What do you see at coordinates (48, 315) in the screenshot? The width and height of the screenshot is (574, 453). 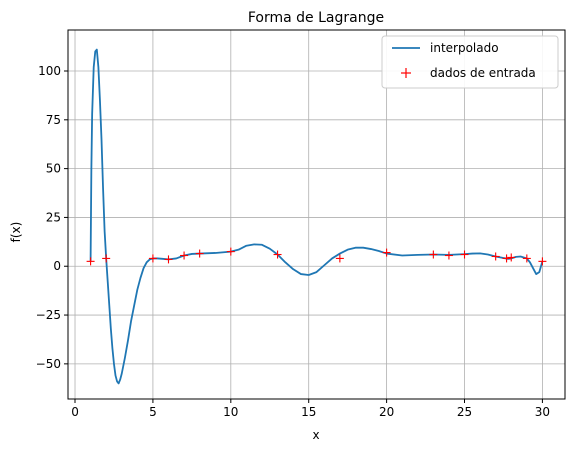 I see `y-tick-label: −25` at bounding box center [48, 315].